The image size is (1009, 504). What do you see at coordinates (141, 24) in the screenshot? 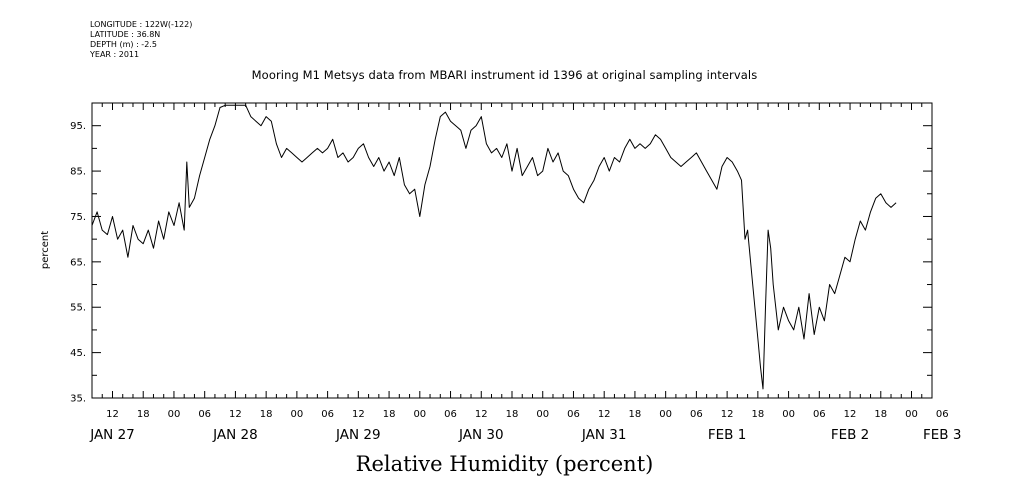
I see `longitude-label: LONGITUDE : 122W(-122)` at bounding box center [141, 24].